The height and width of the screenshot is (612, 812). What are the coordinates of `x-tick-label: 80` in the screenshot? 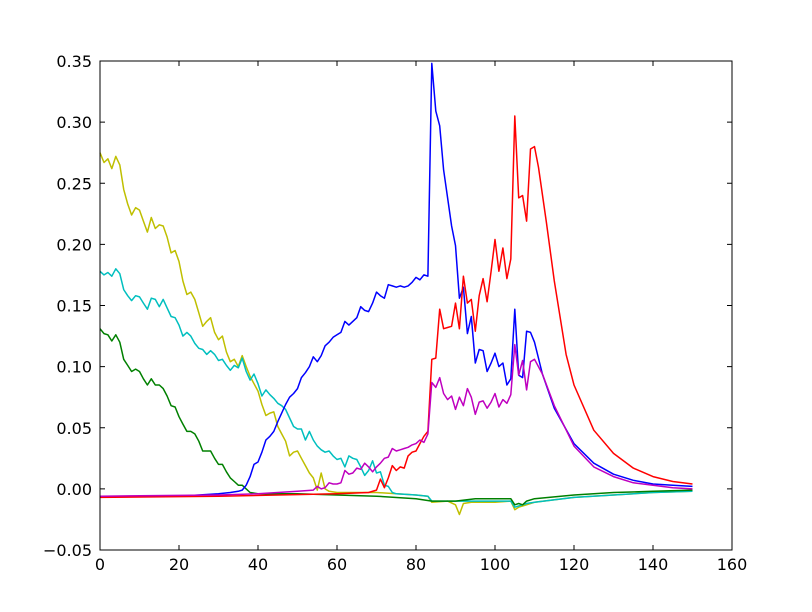 It's located at (416, 564).